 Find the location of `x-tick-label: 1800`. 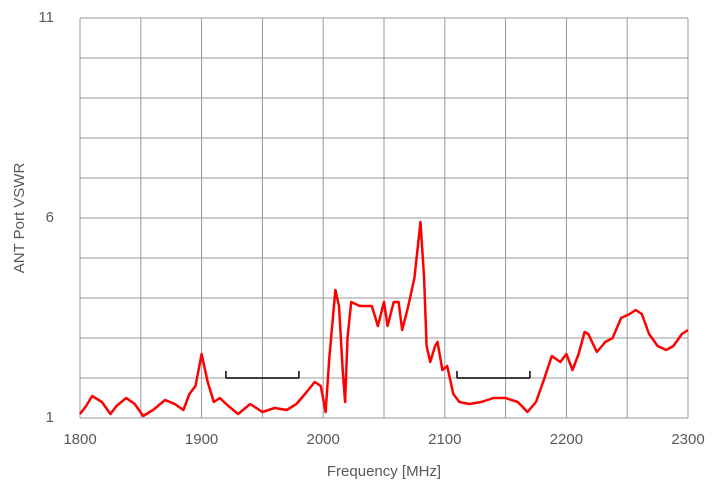

x-tick-label: 1800 is located at coordinates (79, 439).